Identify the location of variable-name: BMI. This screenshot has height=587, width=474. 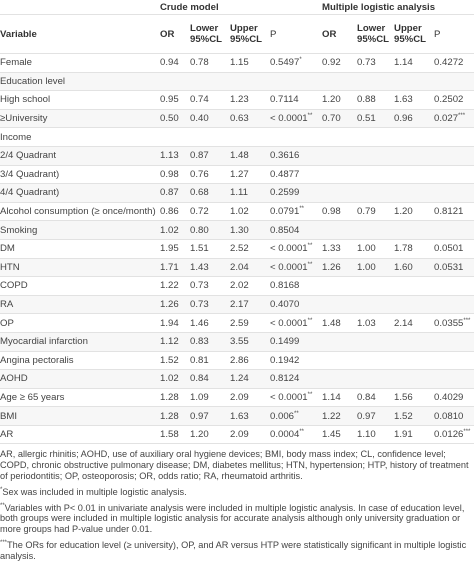
(80, 416).